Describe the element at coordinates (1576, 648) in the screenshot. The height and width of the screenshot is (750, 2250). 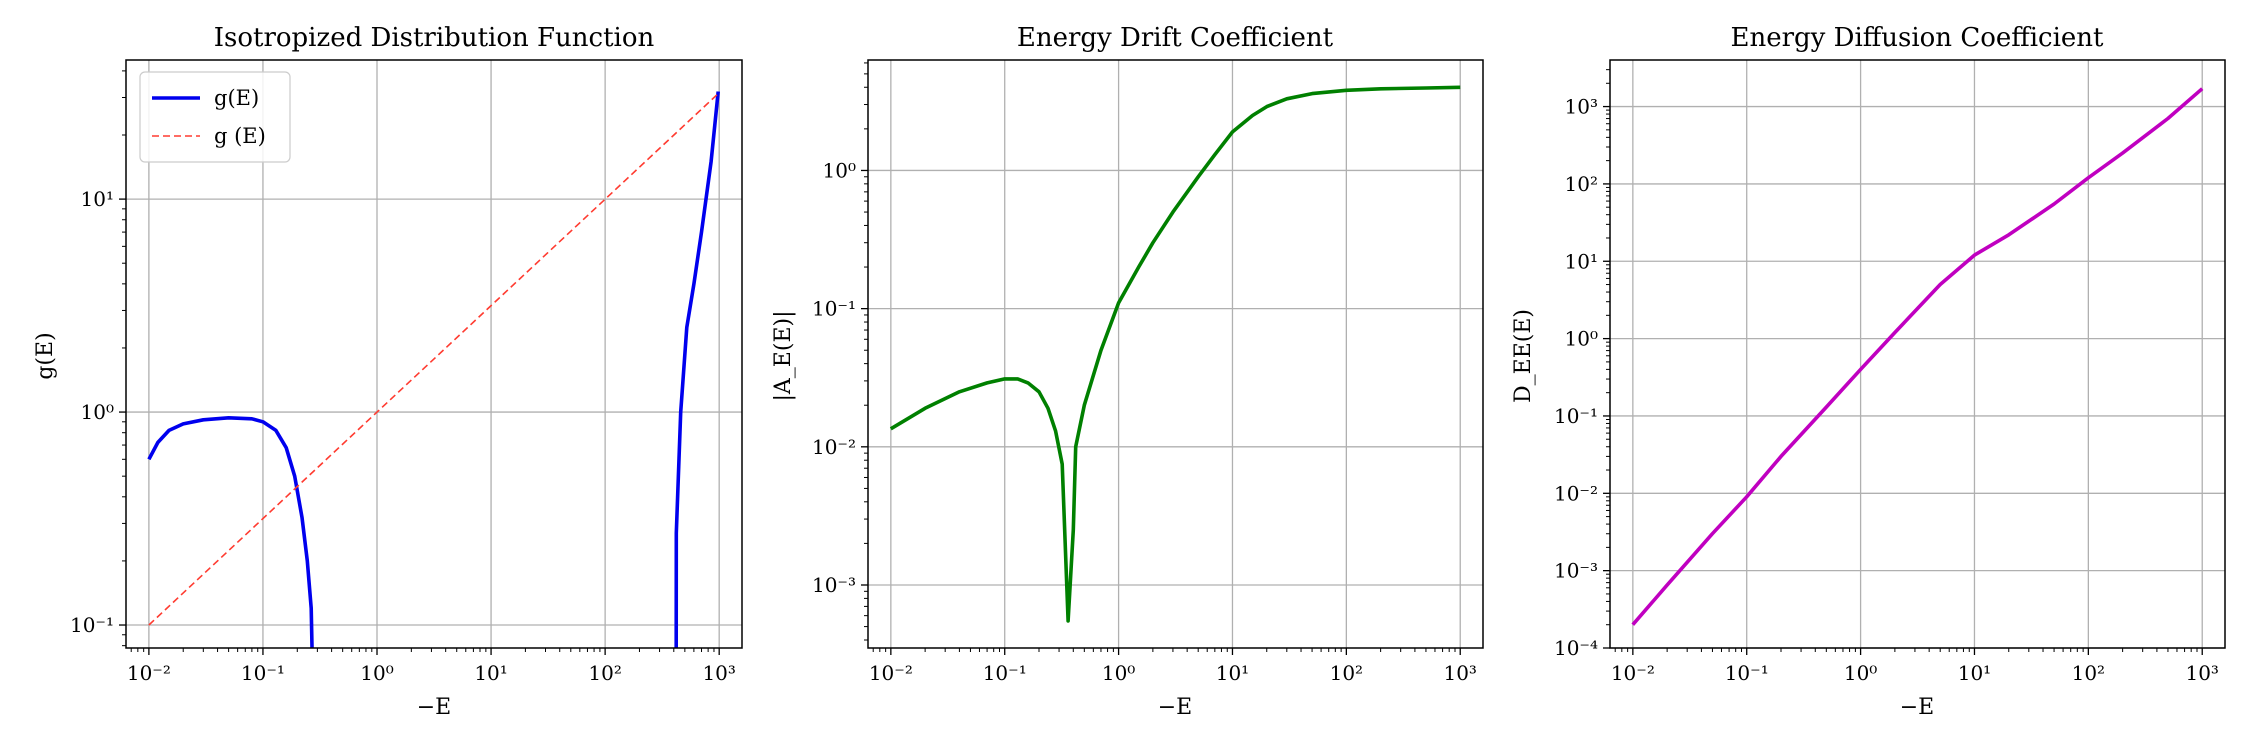
I see `y-tick-label: 10⁻⁴` at that location.